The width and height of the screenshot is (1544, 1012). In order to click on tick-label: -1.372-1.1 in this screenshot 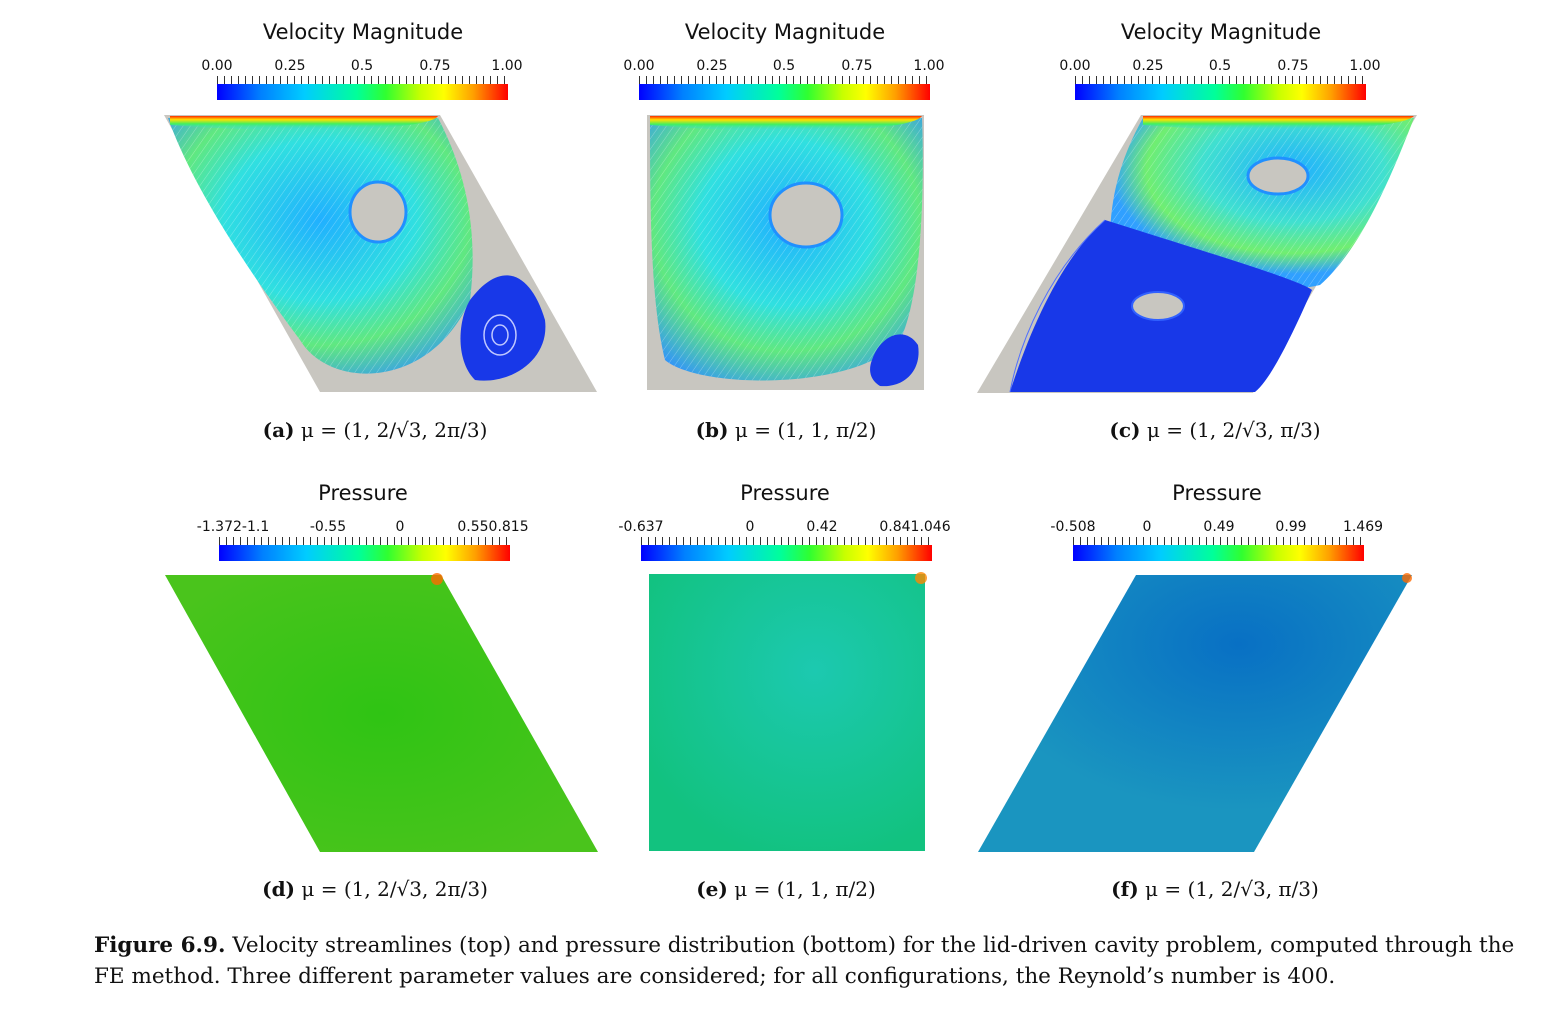, I will do `click(233, 527)`.